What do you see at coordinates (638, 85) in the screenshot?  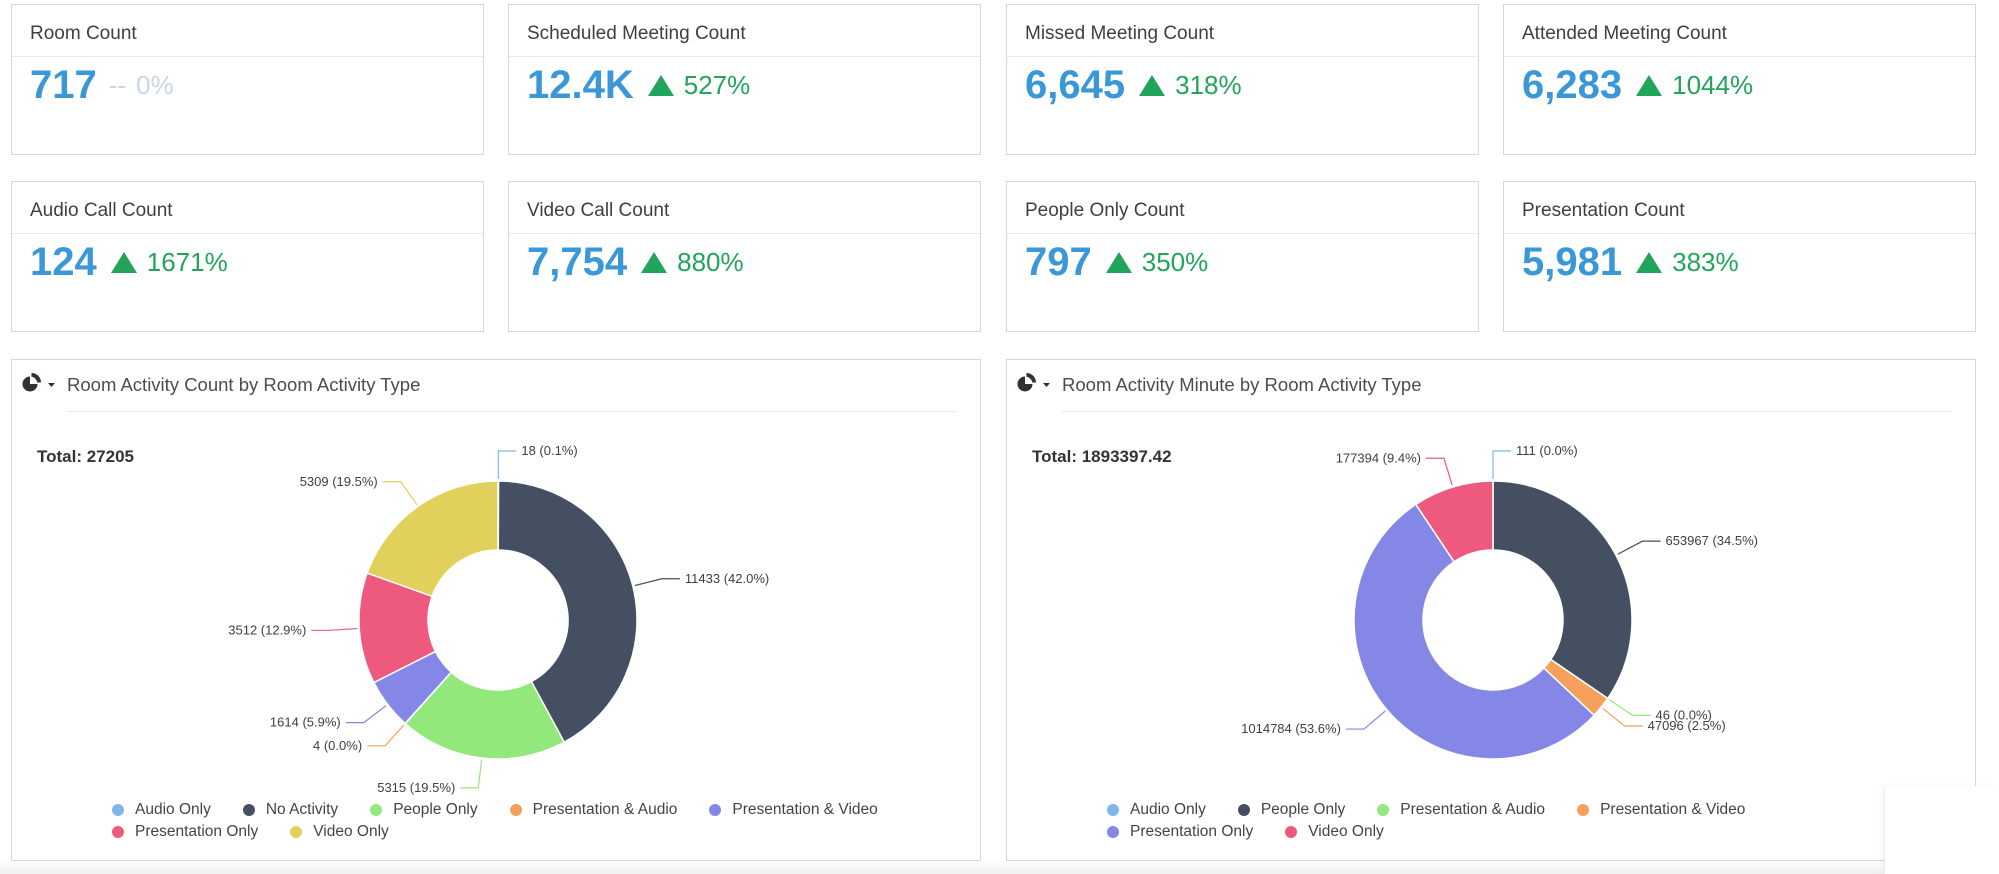 I see `kpi-value-row: 12.4K 527%` at bounding box center [638, 85].